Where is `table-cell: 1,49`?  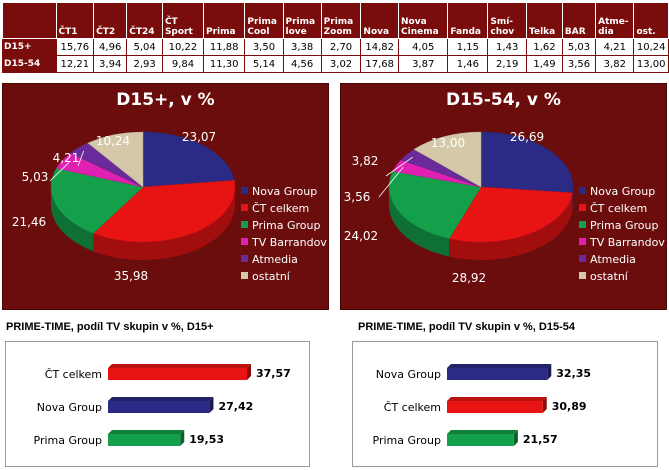 table-cell: 1,49 is located at coordinates (544, 64).